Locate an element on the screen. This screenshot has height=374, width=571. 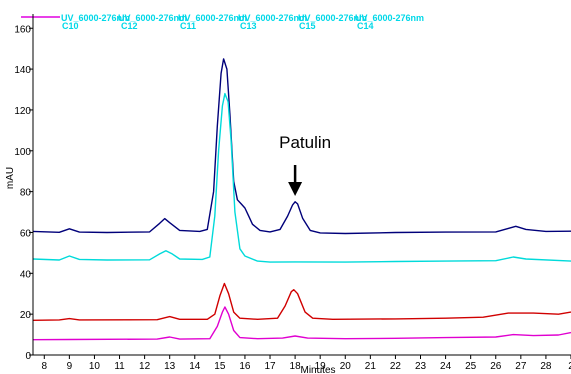
patulin-annotation: Patulin is located at coordinates (305, 164).